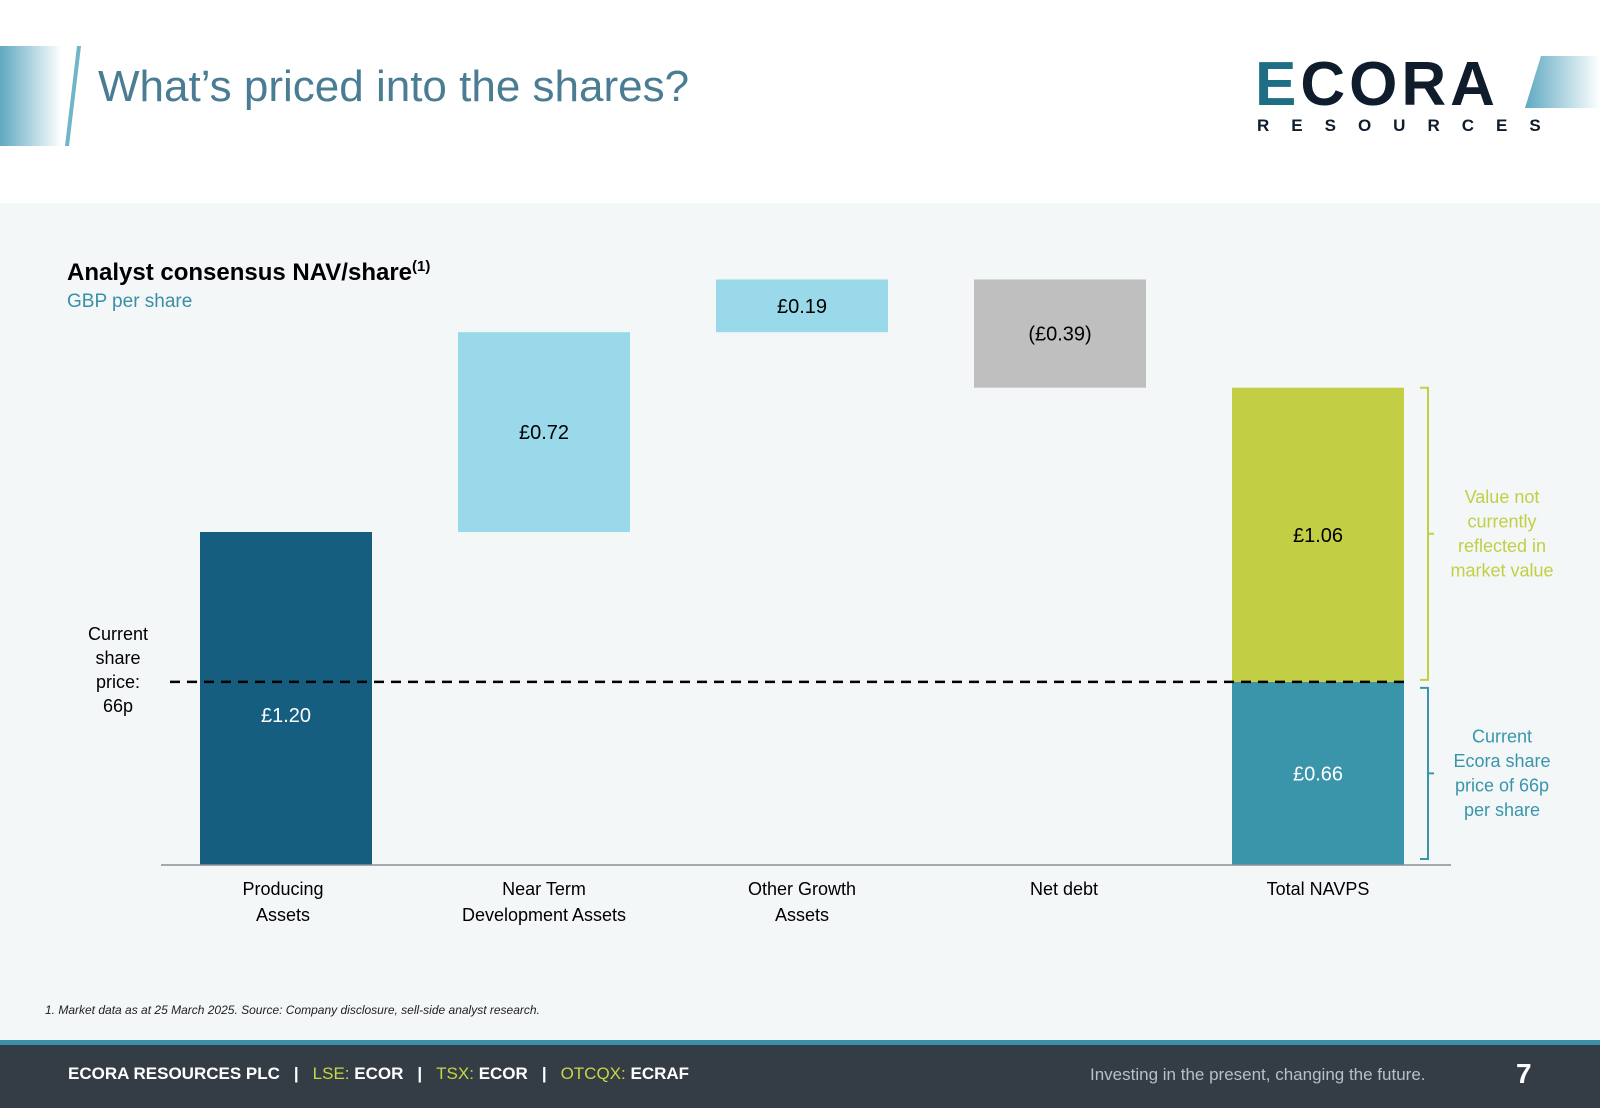 This screenshot has height=1108, width=1600. I want to click on chart-title: Analyst consensus NAV/share(1), so click(248, 272).